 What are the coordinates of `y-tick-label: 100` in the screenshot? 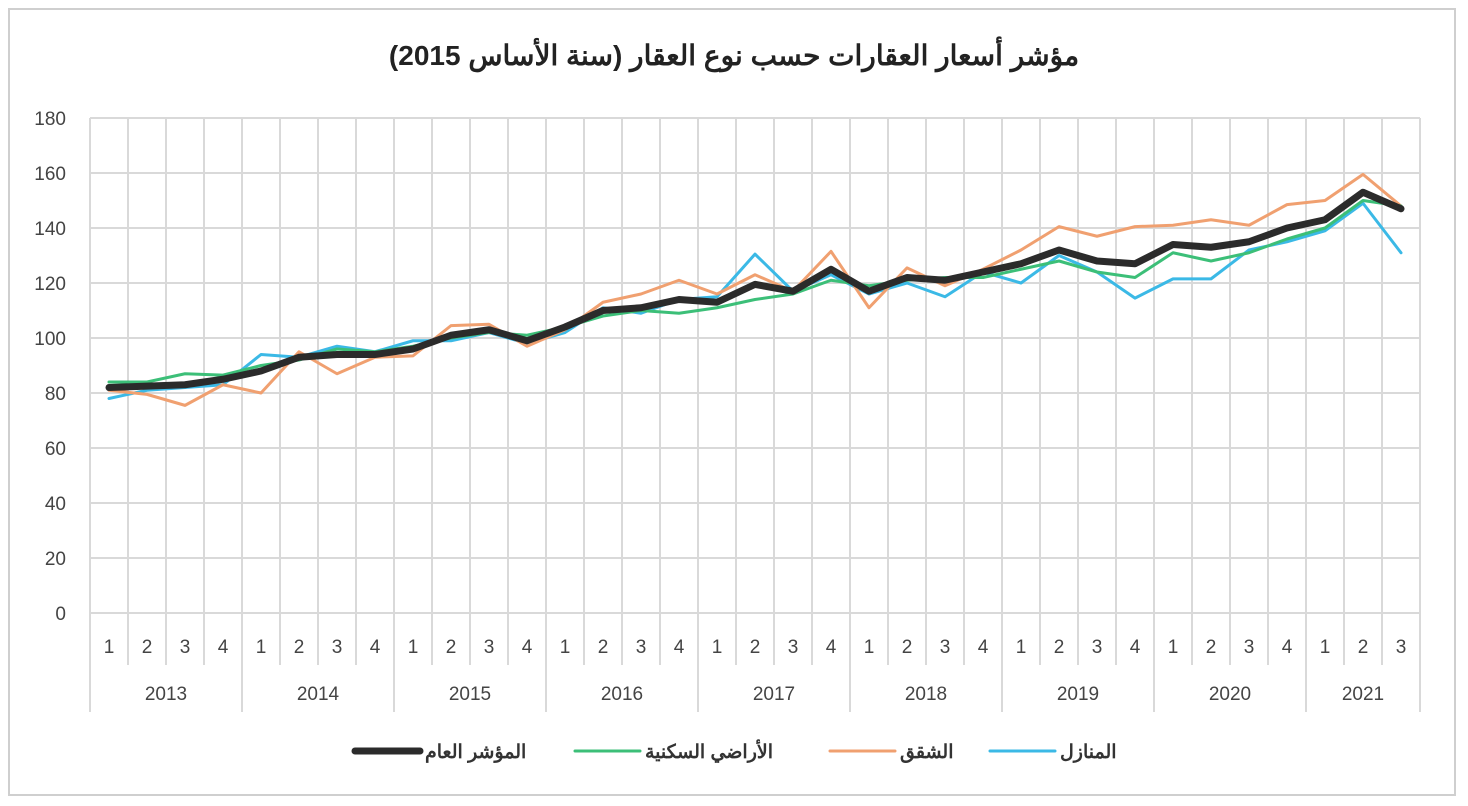 It's located at (50, 339).